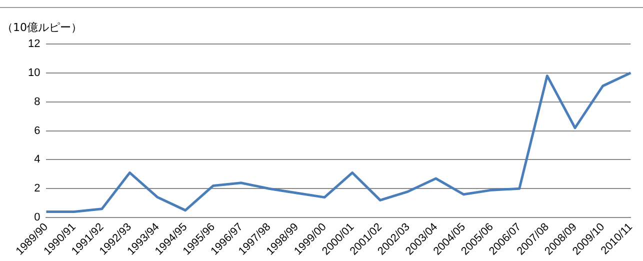  I want to click on y-tick-label: 10, so click(34, 72).